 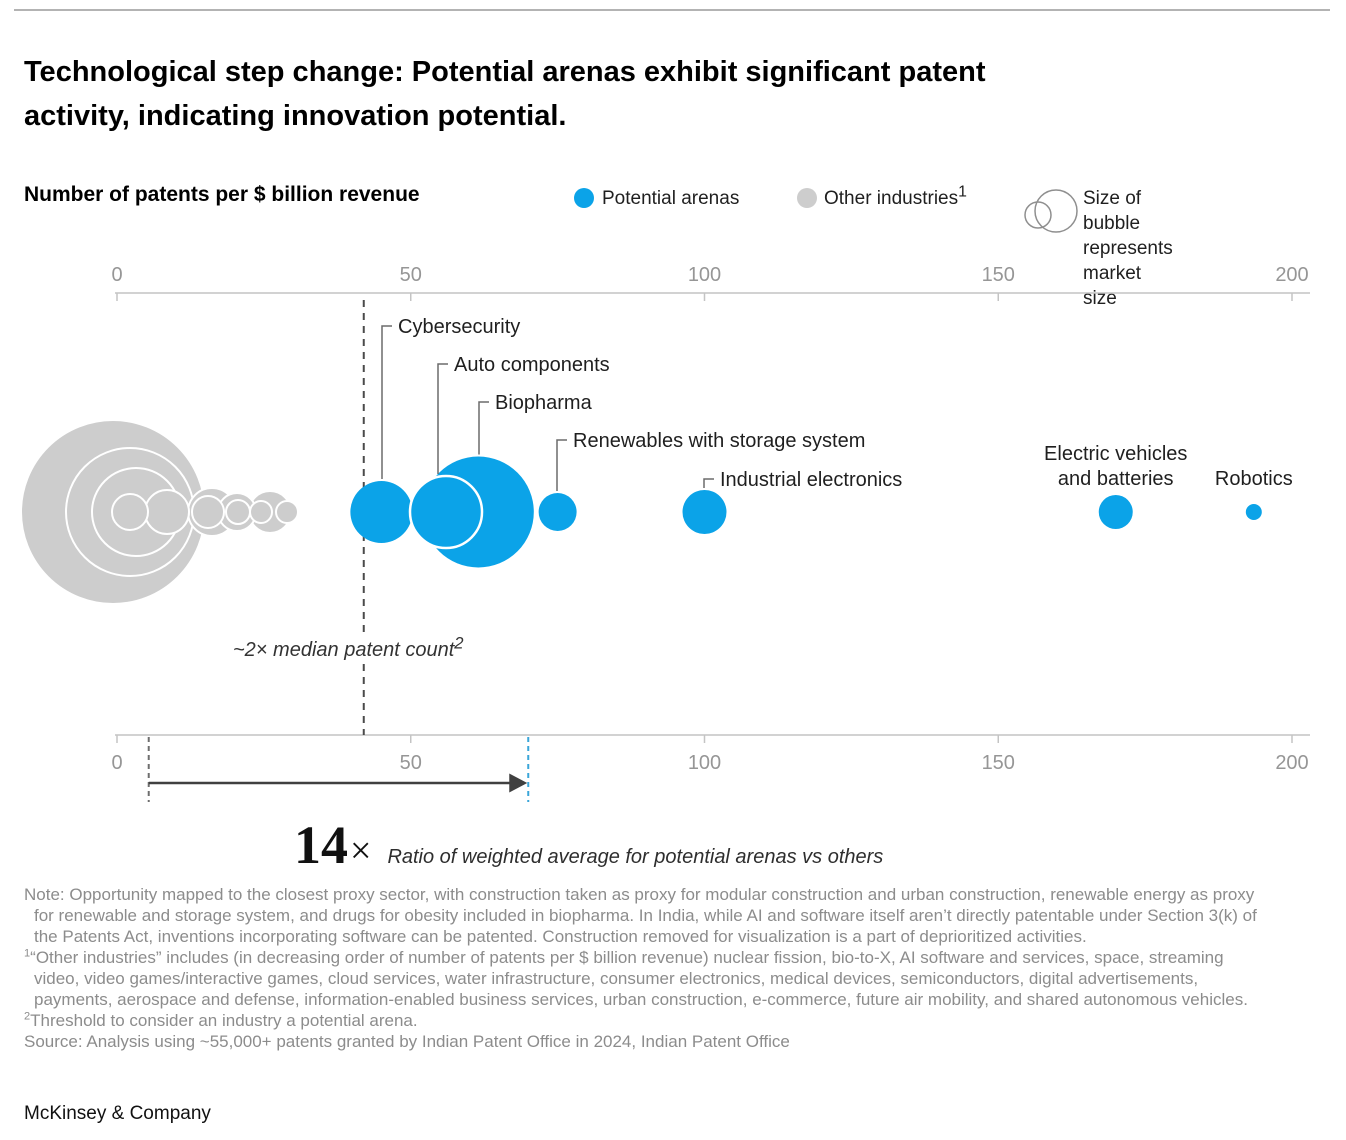 I want to click on threshold-label-text: ~2× median patent count, so click(x=344, y=650).